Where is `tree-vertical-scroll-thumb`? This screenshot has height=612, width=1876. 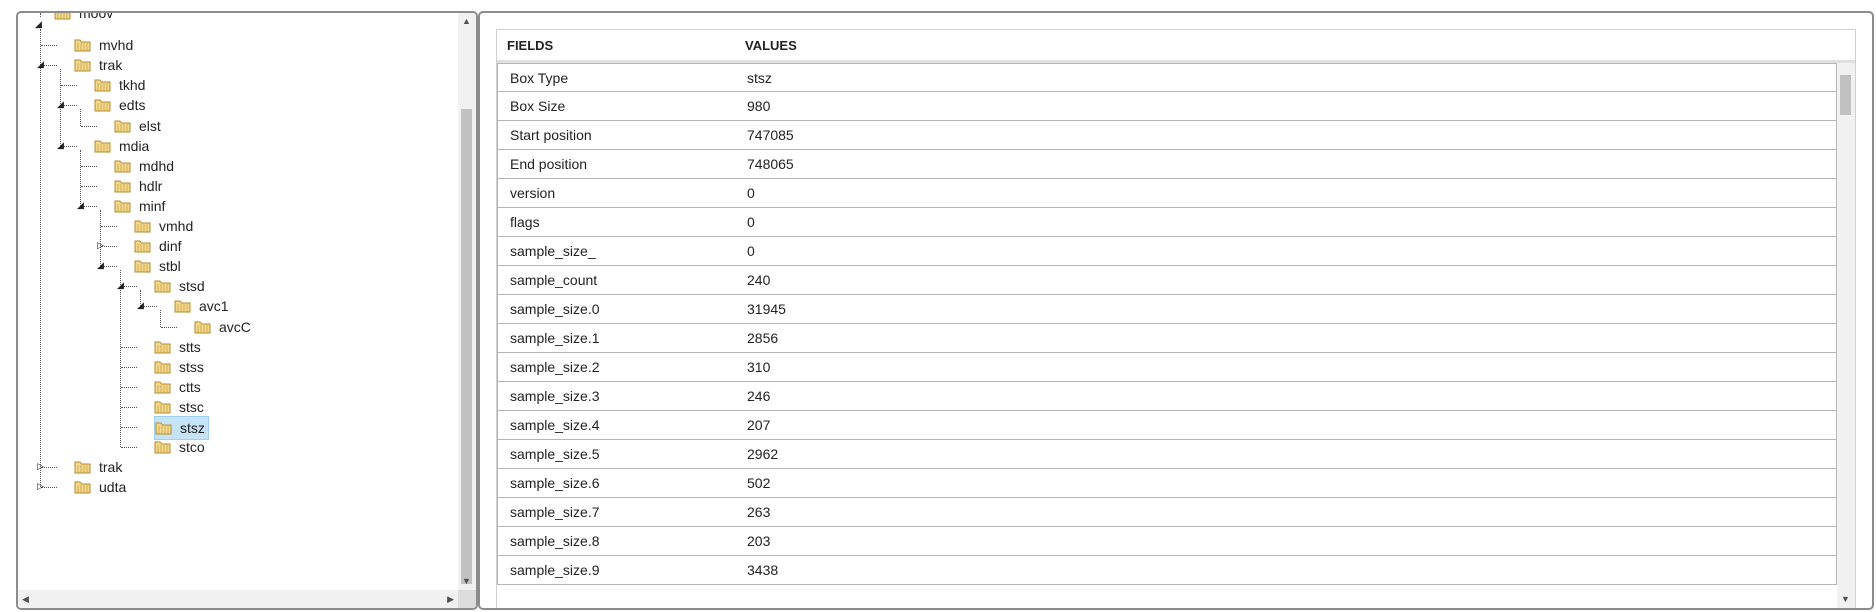
tree-vertical-scroll-thumb is located at coordinates (466, 346).